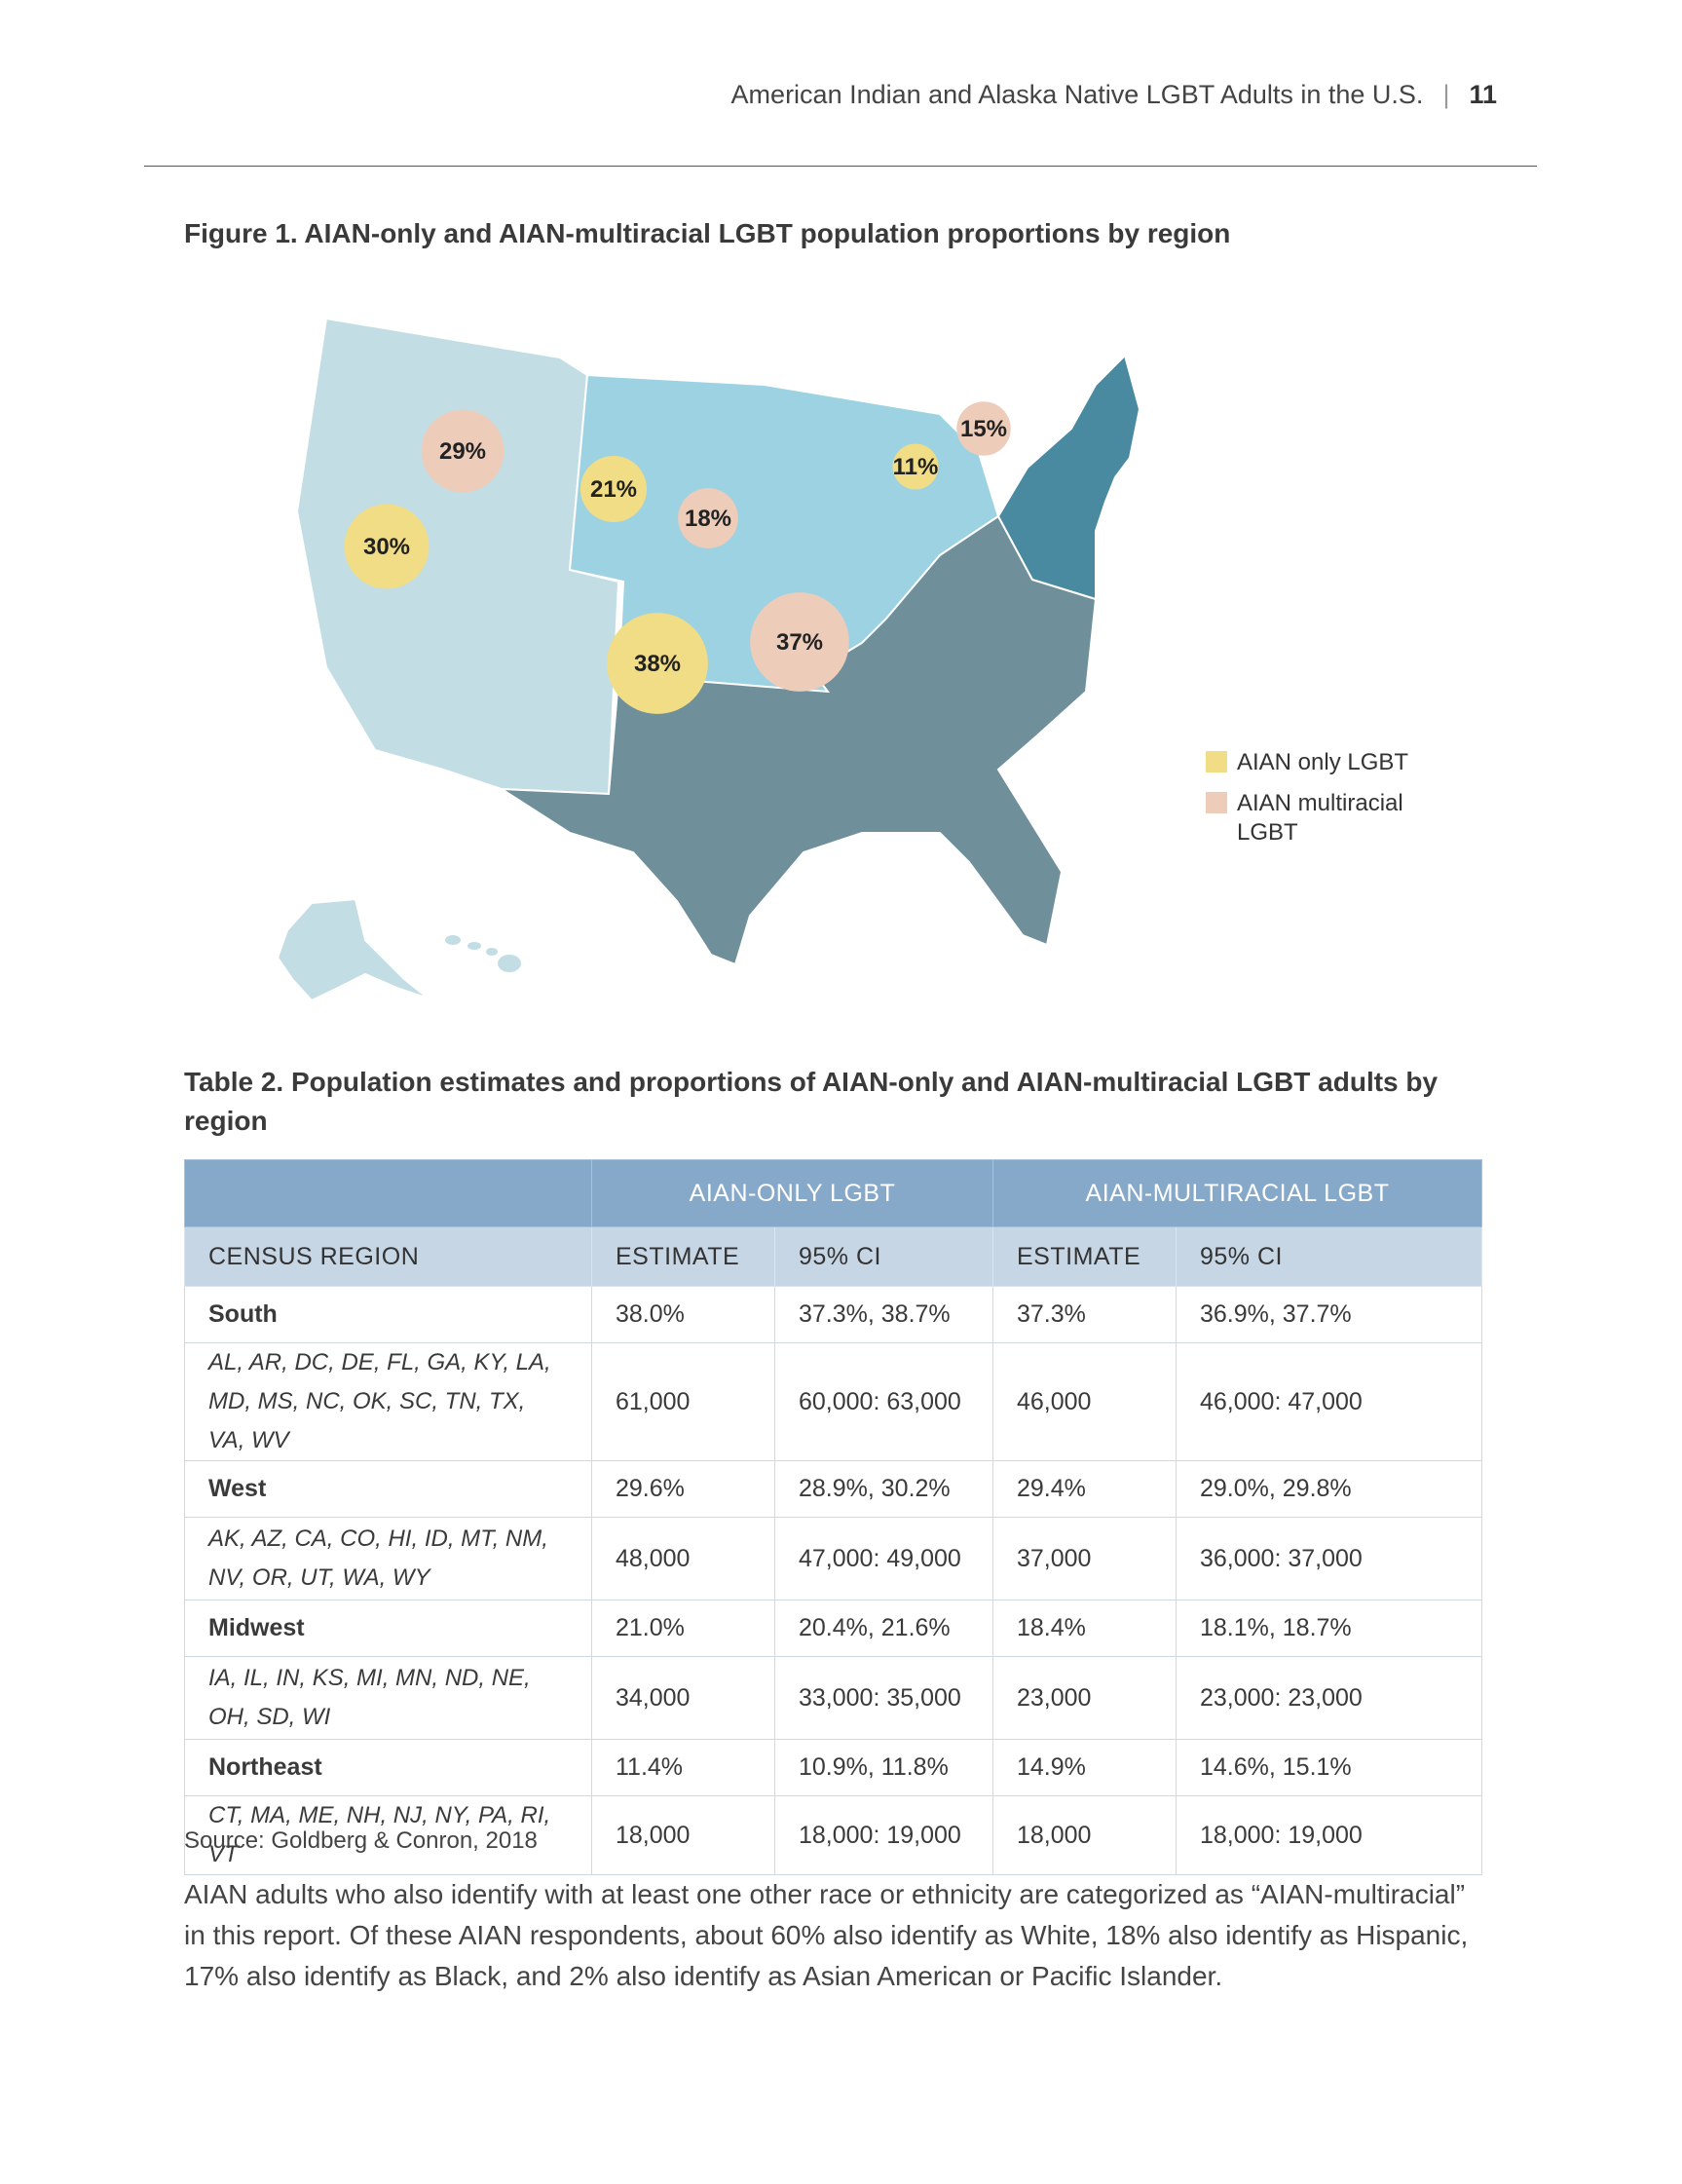  I want to click on bubble-aian-multiracial-south, so click(799, 642).